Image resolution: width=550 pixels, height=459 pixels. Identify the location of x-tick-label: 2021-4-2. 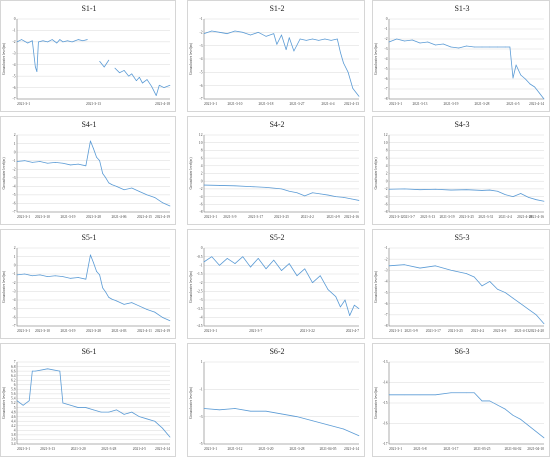
(477, 331).